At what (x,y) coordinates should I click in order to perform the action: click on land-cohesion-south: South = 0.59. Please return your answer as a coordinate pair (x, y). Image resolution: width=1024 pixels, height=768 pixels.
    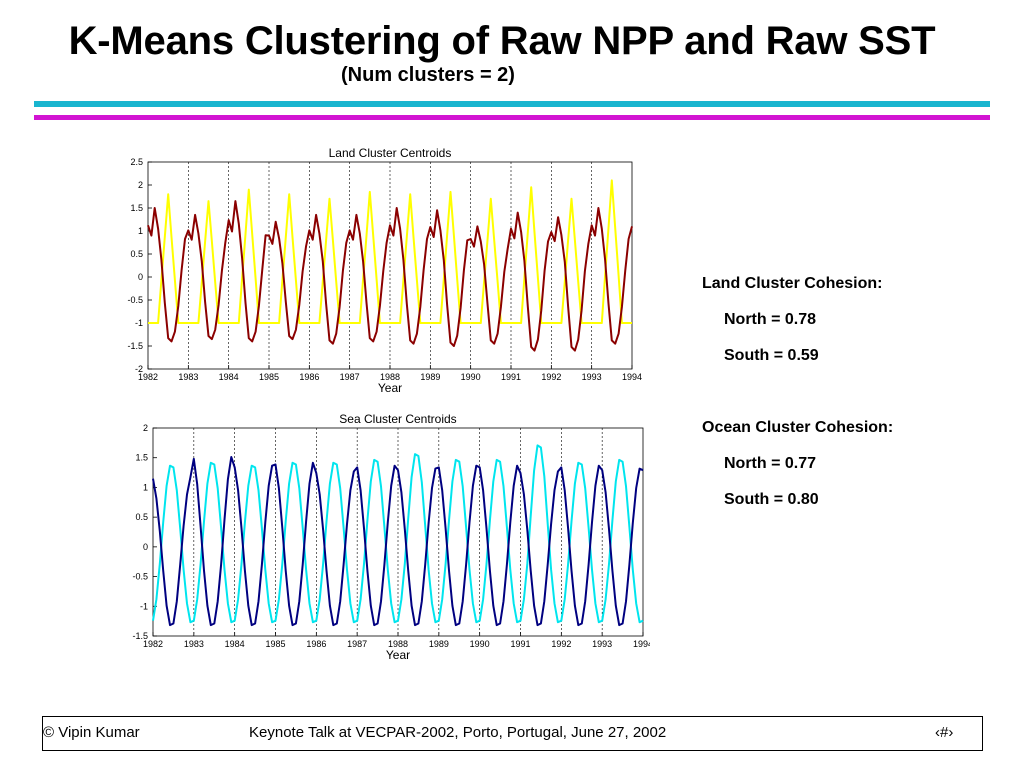
    Looking at the image, I should click on (771, 355).